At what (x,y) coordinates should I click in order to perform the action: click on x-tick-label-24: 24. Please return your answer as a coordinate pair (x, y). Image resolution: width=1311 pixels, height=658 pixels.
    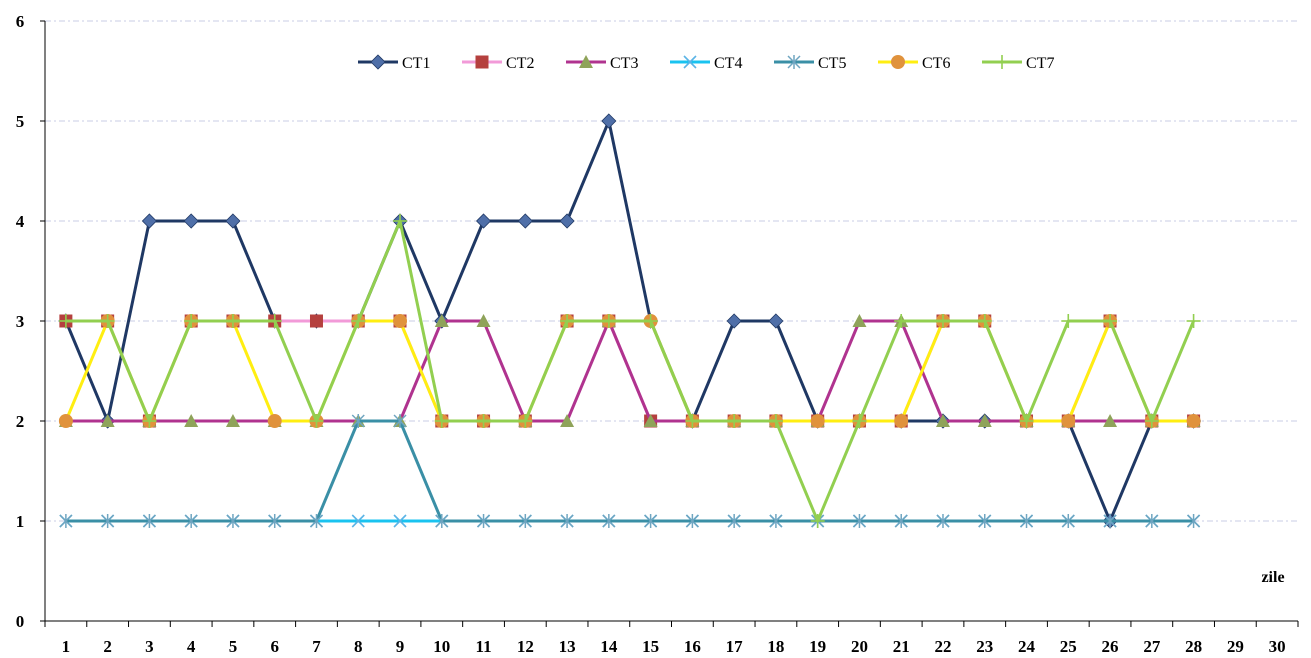
    Looking at the image, I should click on (1027, 646).